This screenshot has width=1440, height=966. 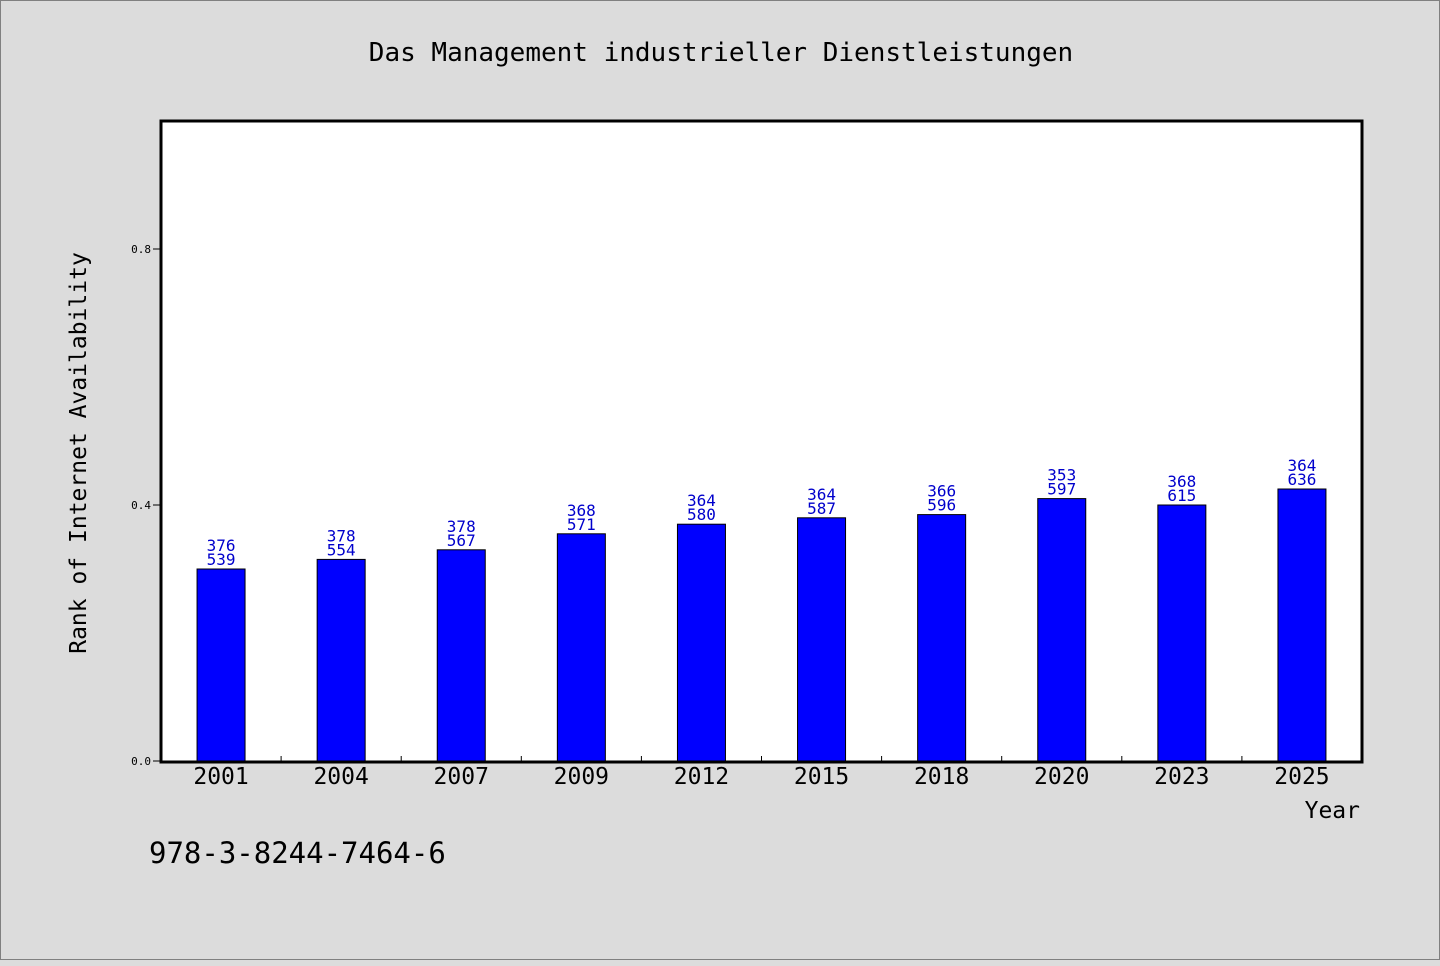 What do you see at coordinates (1301, 777) in the screenshot?
I see `x-tick-label: 2025` at bounding box center [1301, 777].